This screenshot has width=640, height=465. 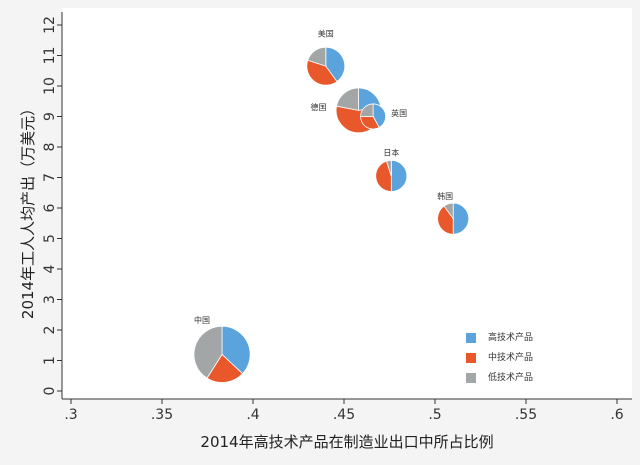 What do you see at coordinates (434, 415) in the screenshot?
I see `x-tick-label: .5` at bounding box center [434, 415].